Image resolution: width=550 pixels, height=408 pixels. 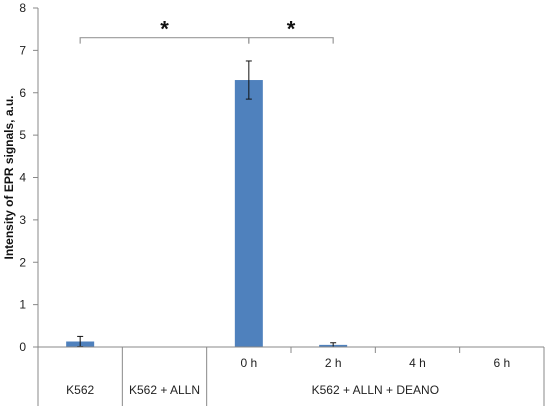 I want to click on x-group-label-0: K562, so click(x=80, y=390).